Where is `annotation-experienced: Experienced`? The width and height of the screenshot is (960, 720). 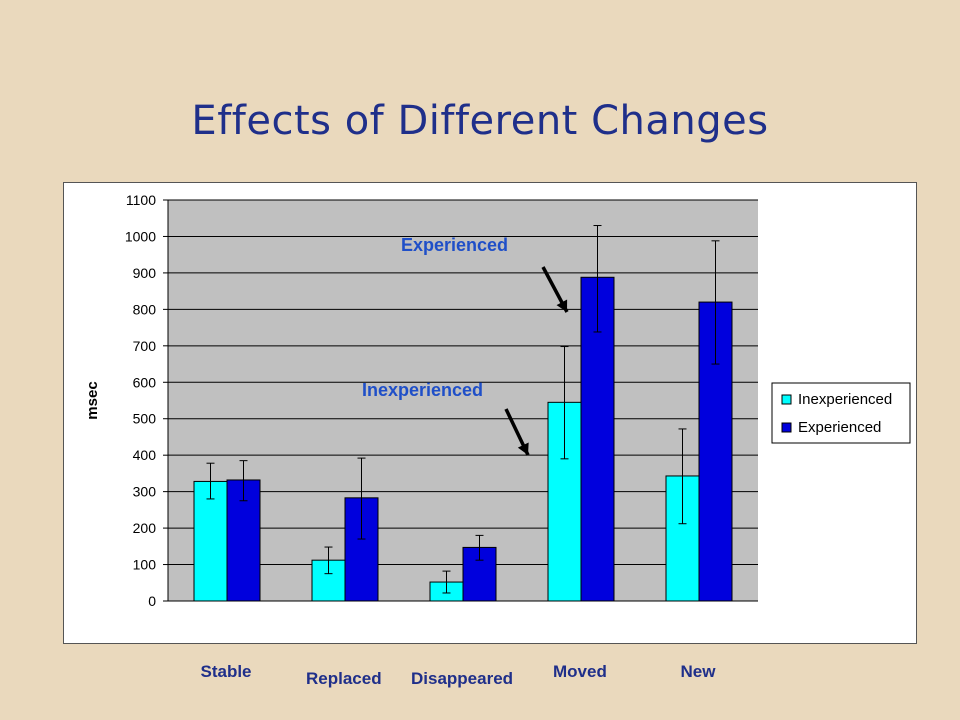 annotation-experienced: Experienced is located at coordinates (454, 245).